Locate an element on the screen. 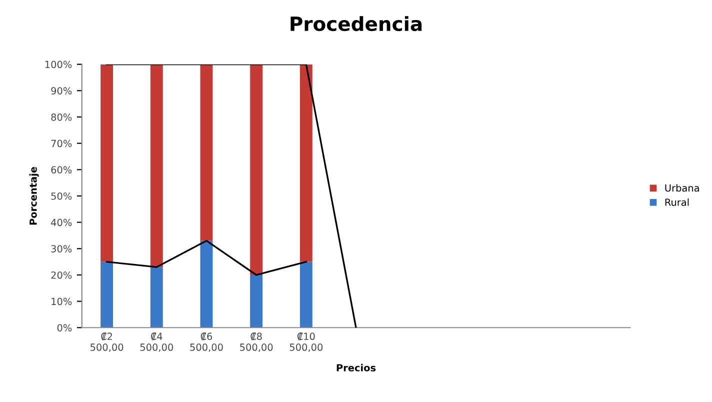  y-tick-label: 60% is located at coordinates (61, 170).